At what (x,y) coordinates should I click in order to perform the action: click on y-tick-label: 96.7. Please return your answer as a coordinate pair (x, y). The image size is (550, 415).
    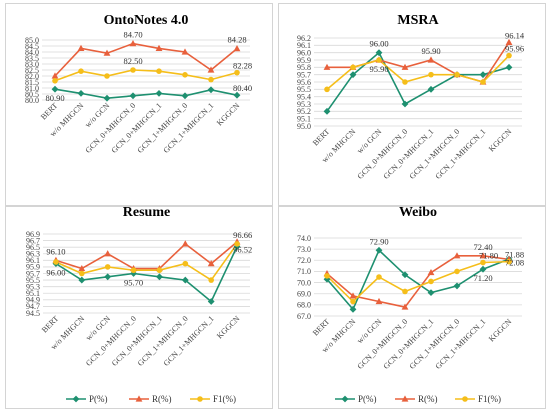
    Looking at the image, I should click on (33, 240).